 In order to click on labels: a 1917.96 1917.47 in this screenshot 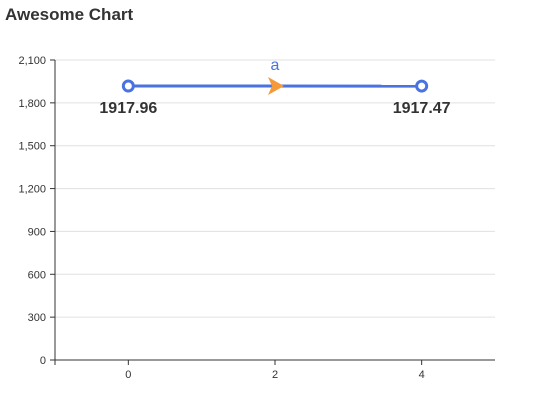, I will do `click(274, 87)`.